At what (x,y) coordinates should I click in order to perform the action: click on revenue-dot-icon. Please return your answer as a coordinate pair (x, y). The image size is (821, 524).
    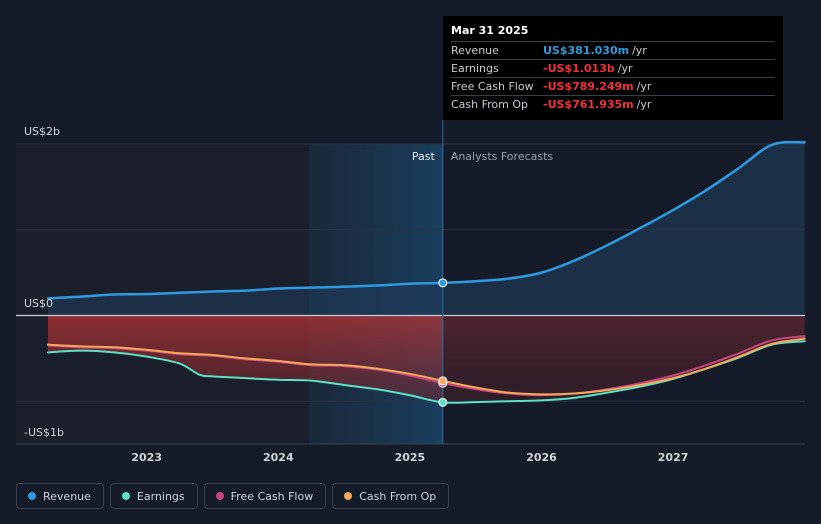
    Looking at the image, I should click on (32, 496).